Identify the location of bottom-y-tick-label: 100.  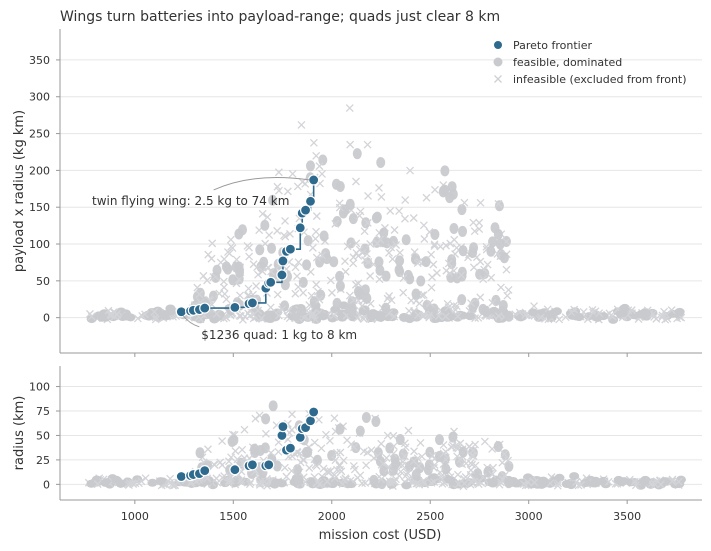
(39, 387).